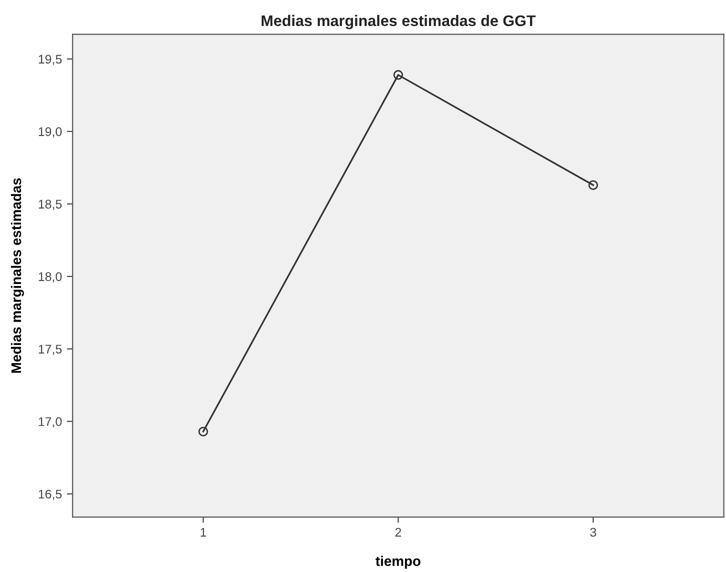  I want to click on x-axis-title: tiempo, so click(398, 562).